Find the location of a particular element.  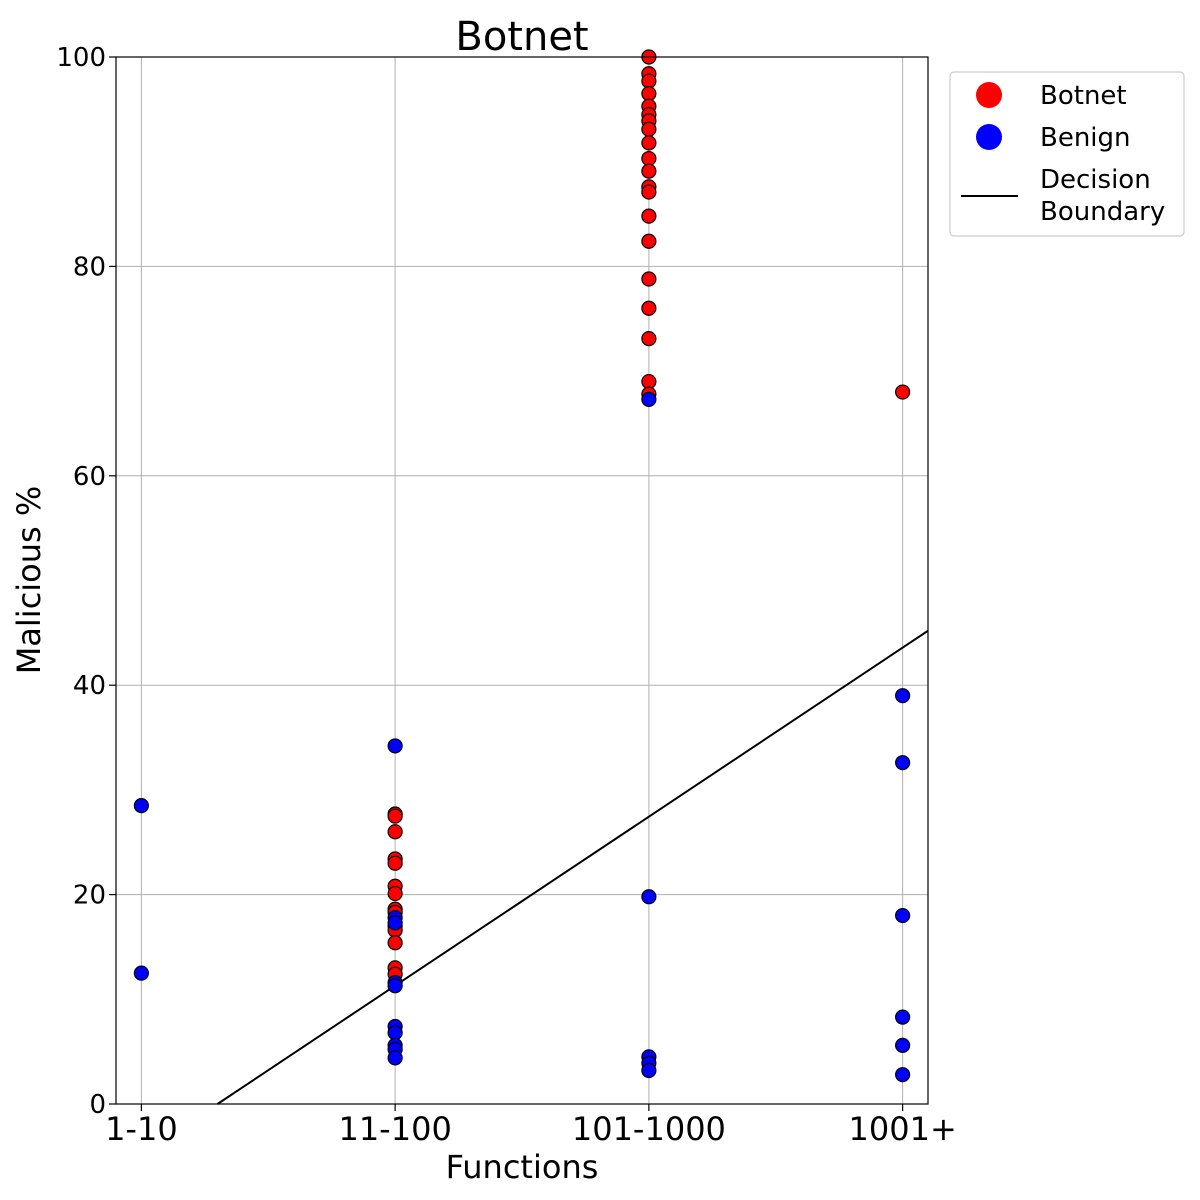

y-tick-label: 60 is located at coordinates (89, 477).